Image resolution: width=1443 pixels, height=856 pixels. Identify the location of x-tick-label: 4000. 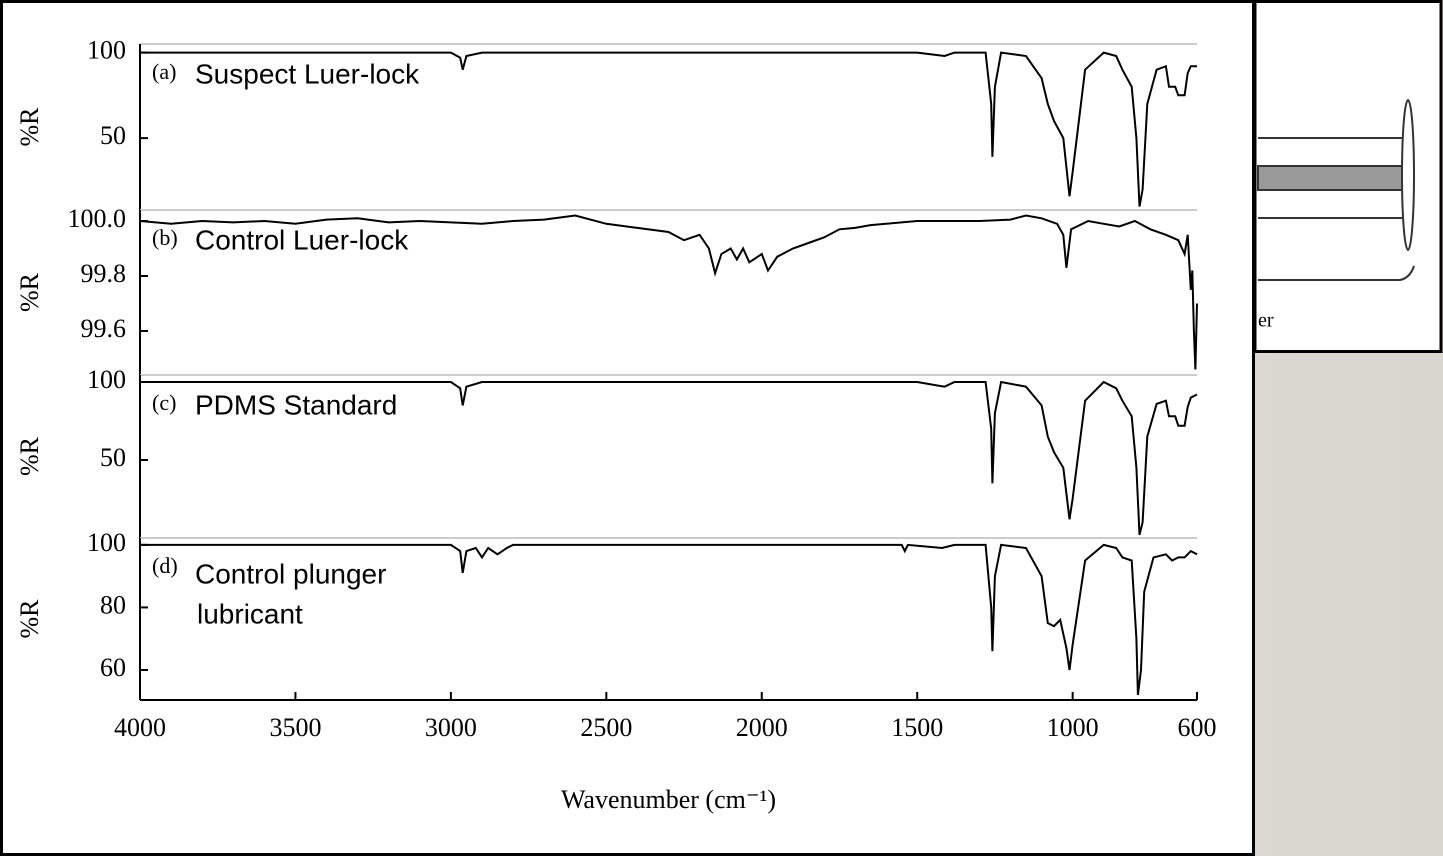
(140, 727).